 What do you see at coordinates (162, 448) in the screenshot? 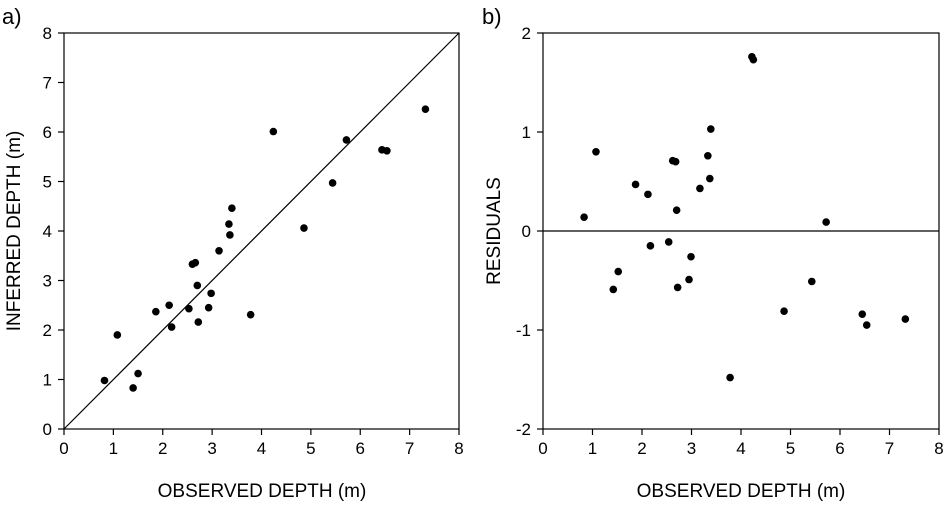
I see `panel-a-x-tick-label: 2` at bounding box center [162, 448].